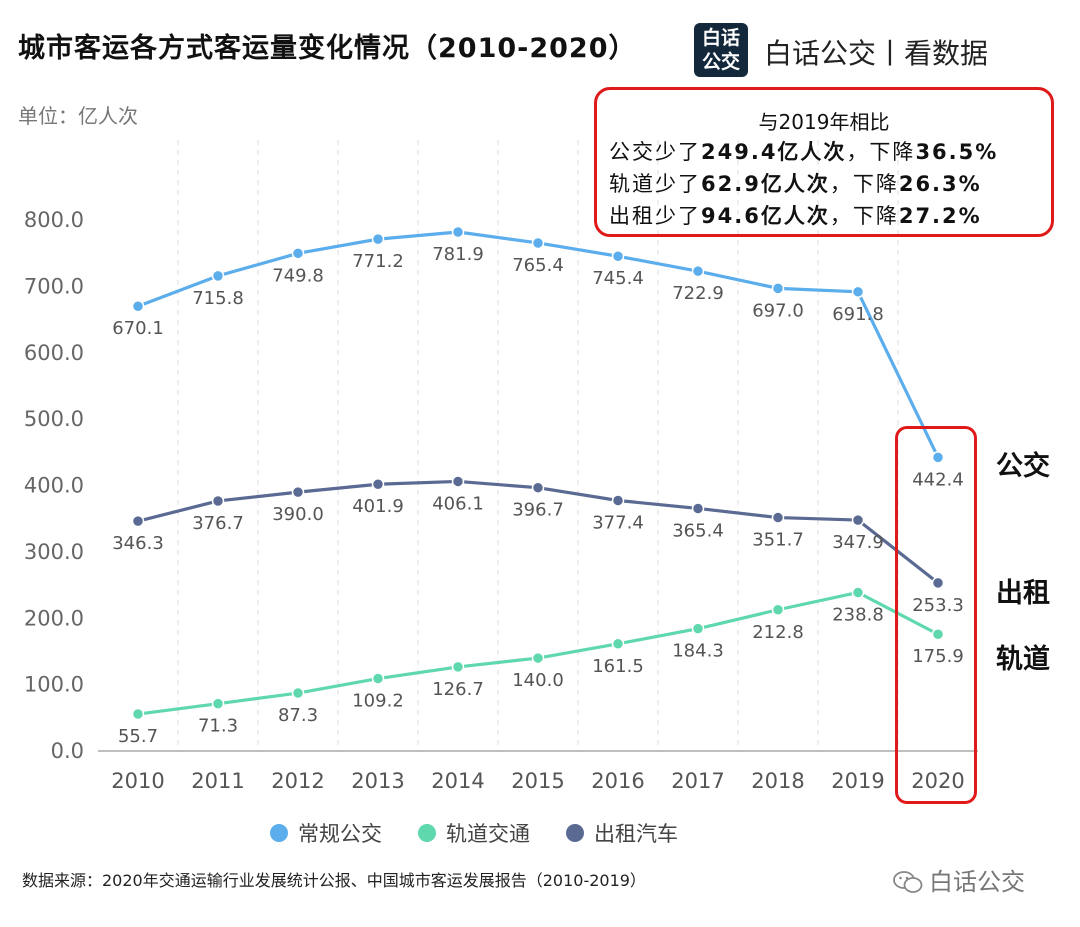 The width and height of the screenshot is (1080, 927). What do you see at coordinates (618, 523) in the screenshot?
I see `data-label-taxi: 377.4` at bounding box center [618, 523].